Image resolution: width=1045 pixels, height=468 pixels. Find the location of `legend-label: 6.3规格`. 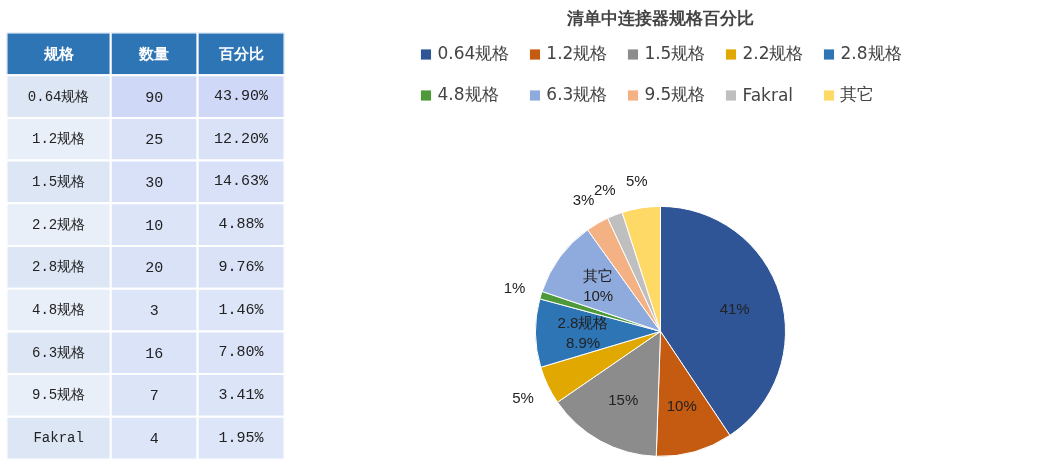

legend-label: 6.3规格 is located at coordinates (577, 94).